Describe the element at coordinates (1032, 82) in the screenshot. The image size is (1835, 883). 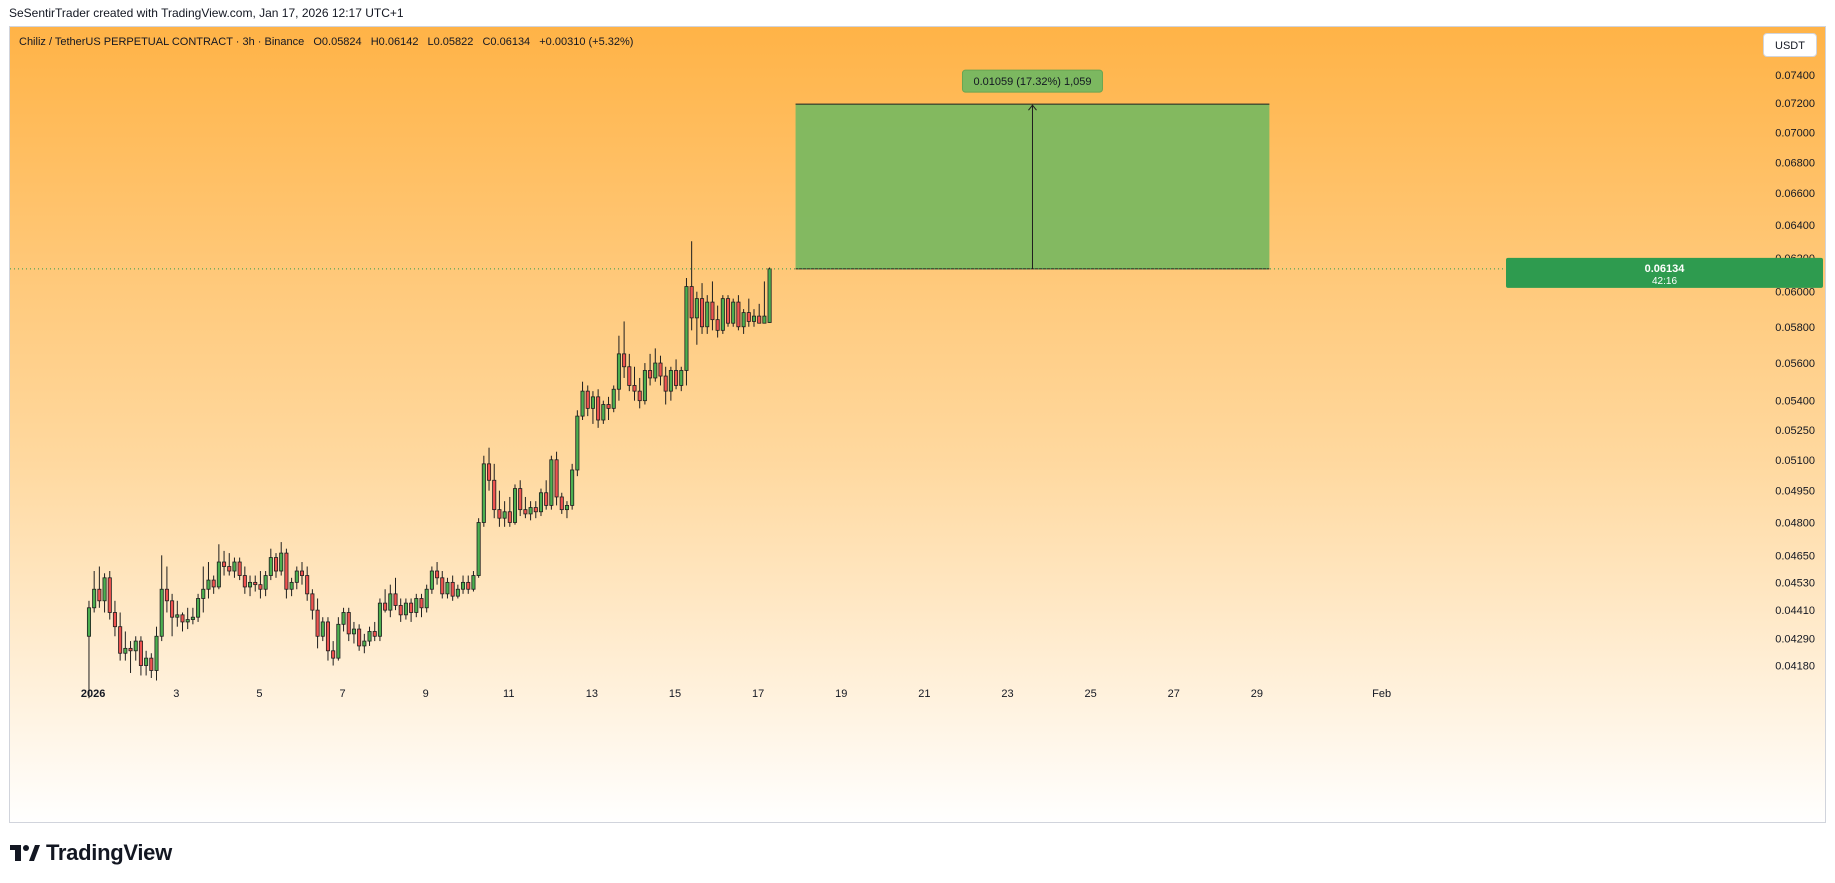
I see `measure-label: 0.01059 (17.32%) 1,059` at that location.